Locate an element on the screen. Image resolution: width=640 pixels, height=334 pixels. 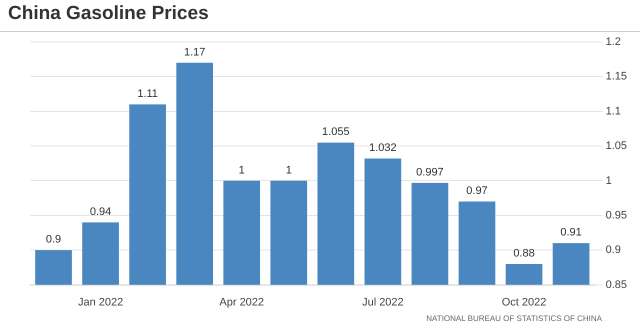
data-label: 1.17 is located at coordinates (195, 52).